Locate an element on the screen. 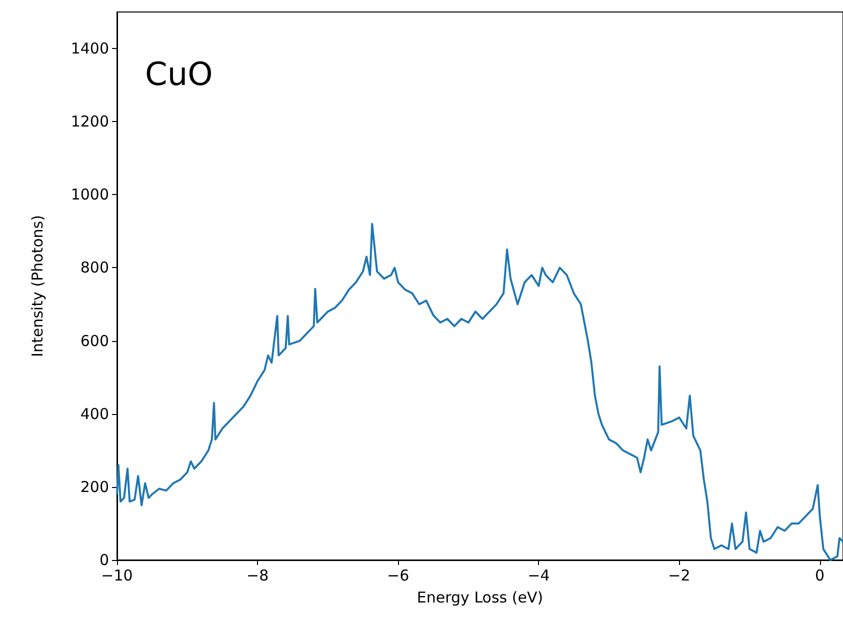  y-tick-label: 600 is located at coordinates (94, 341).